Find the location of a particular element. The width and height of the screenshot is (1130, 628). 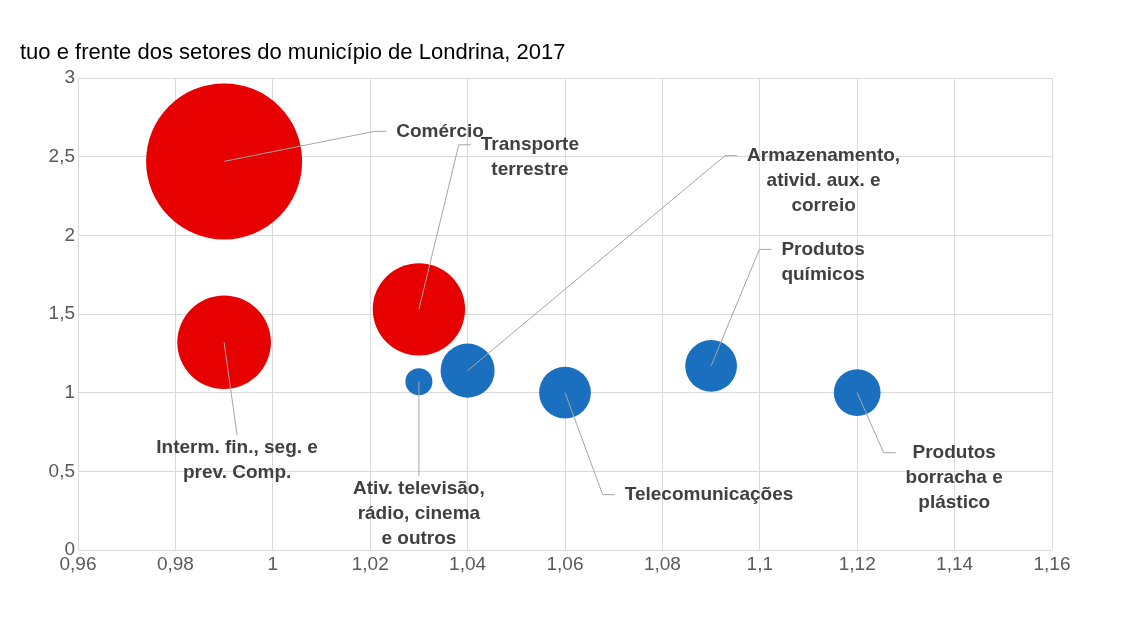

y-tick-label: 1,5 is located at coordinates (61, 313).